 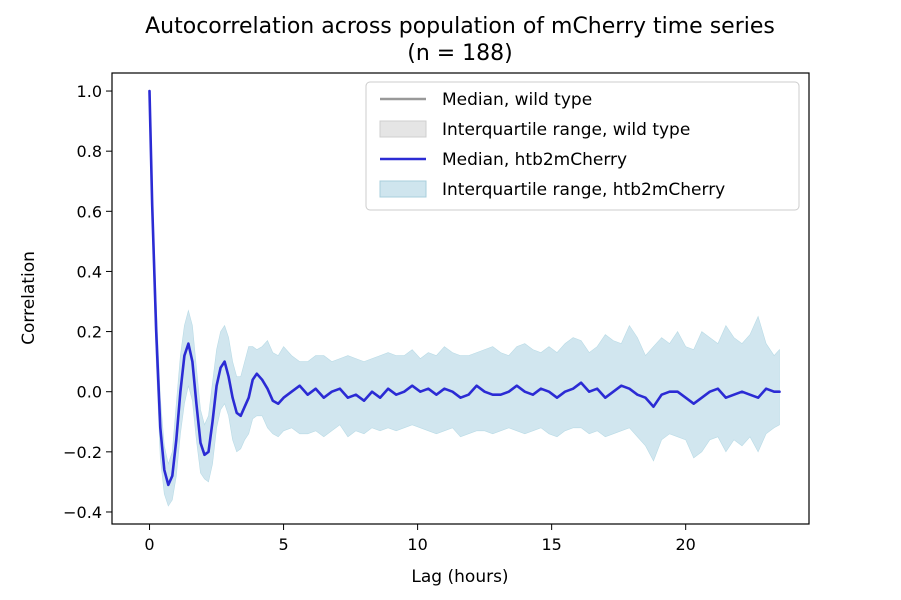 I want to click on legend-label: Median, wild type, so click(x=517, y=100).